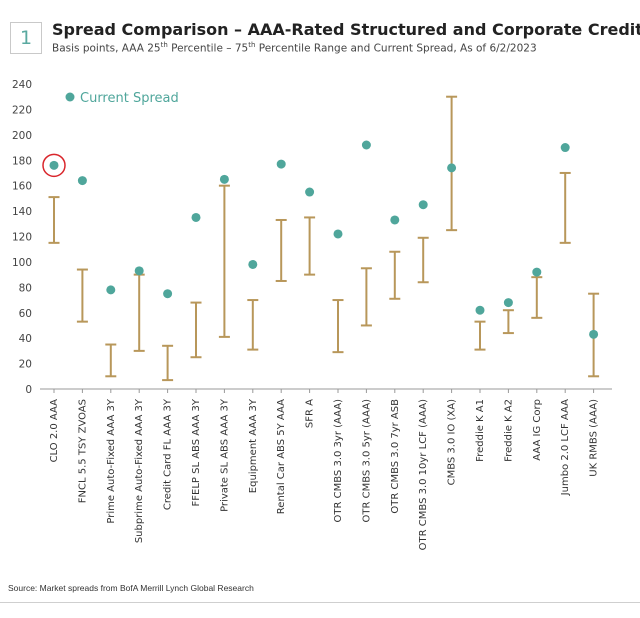 The height and width of the screenshot is (618, 640). I want to click on y-tick-label: 100, so click(22, 263).